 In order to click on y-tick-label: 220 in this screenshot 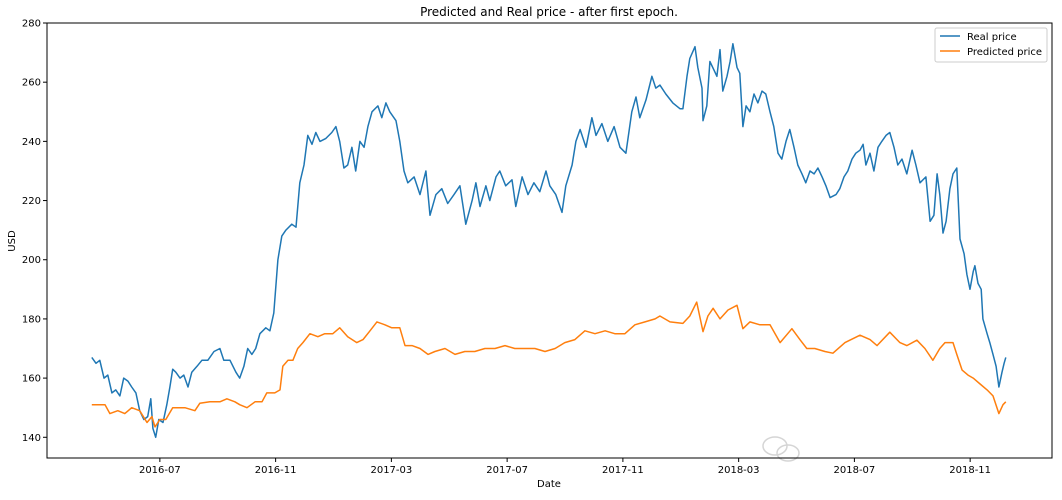, I will do `click(31, 201)`.